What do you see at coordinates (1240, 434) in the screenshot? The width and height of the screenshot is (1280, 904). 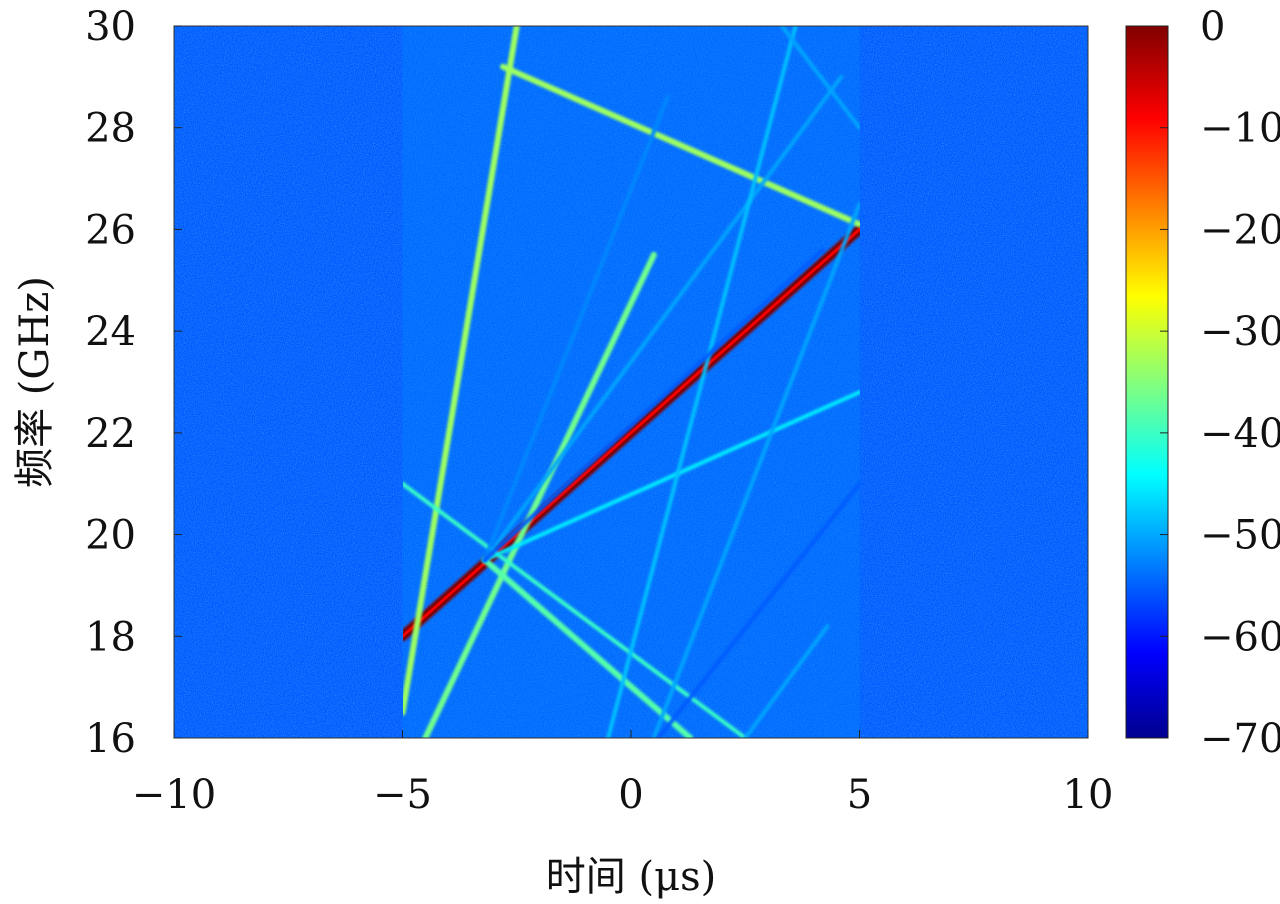 I see `colorbar-tick-label: −40` at bounding box center [1240, 434].